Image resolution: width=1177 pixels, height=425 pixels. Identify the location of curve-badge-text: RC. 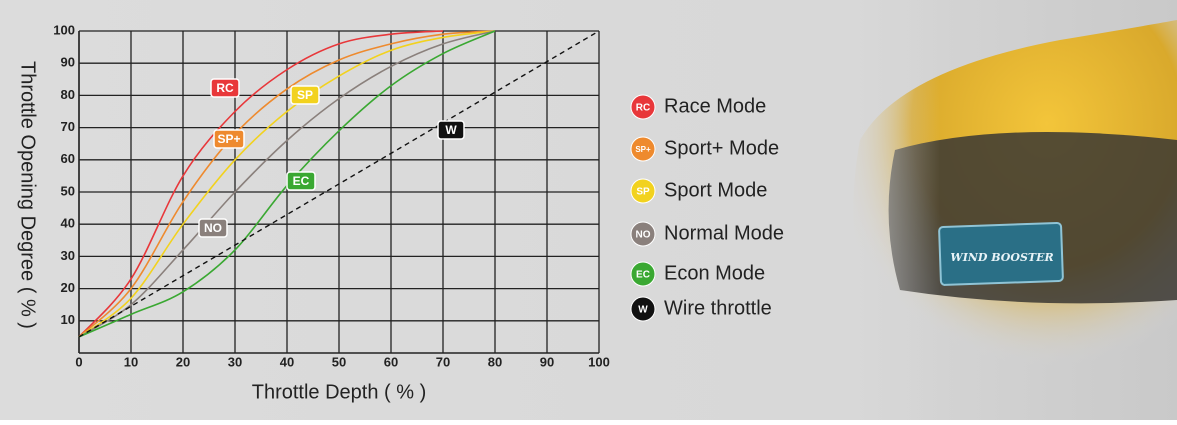
(225, 88).